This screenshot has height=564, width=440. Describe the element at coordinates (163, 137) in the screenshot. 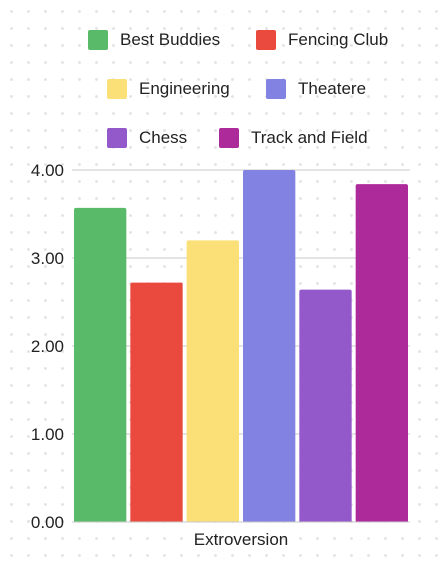

I see `legend-label: Chess` at that location.